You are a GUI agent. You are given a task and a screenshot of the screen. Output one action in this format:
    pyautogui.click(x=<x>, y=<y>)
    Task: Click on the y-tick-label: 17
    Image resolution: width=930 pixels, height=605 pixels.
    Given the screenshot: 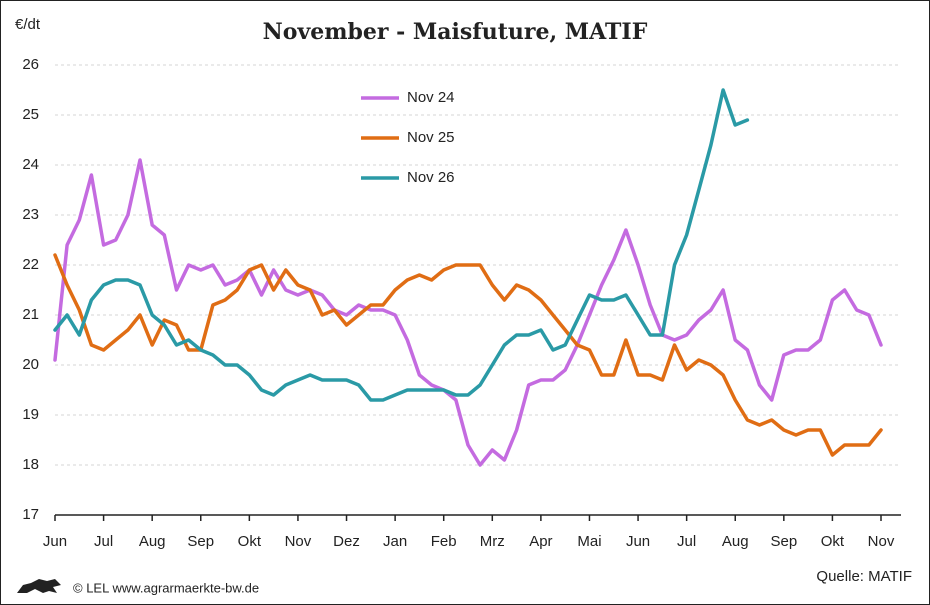 What is the action you would take?
    pyautogui.click(x=30, y=514)
    